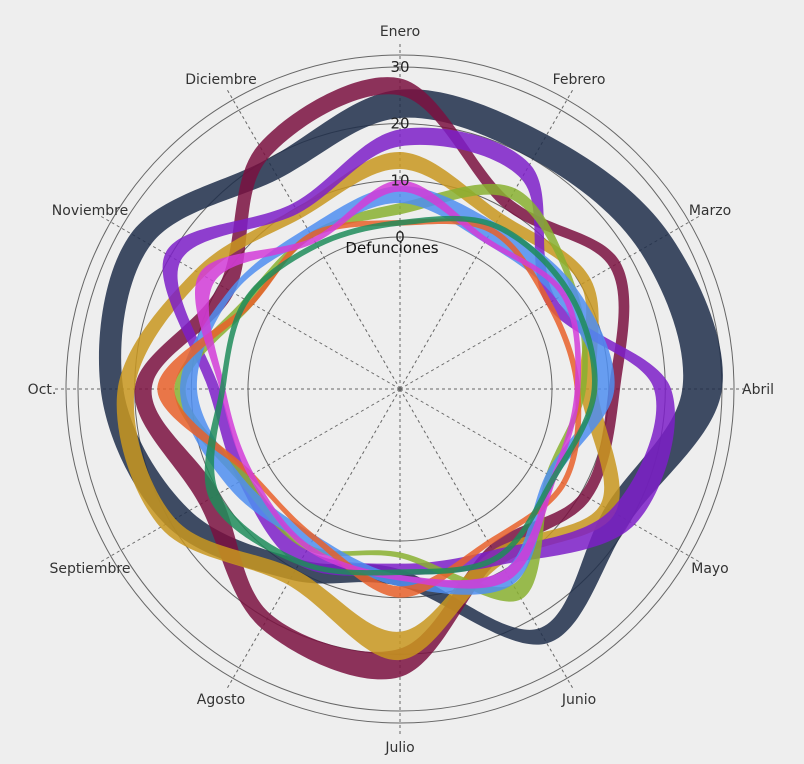 This screenshot has height=764, width=804. What do you see at coordinates (220, 80) in the screenshot?
I see `month-label-11: Diciembre` at bounding box center [220, 80].